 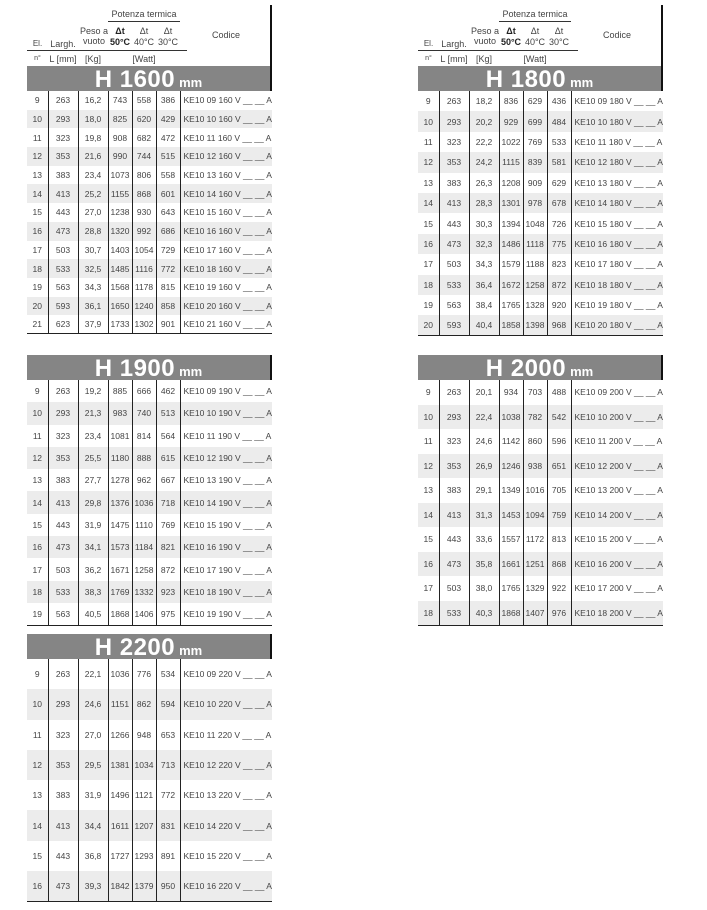 What do you see at coordinates (135, 79) in the screenshot?
I see `height-title: H 1600` at bounding box center [135, 79].